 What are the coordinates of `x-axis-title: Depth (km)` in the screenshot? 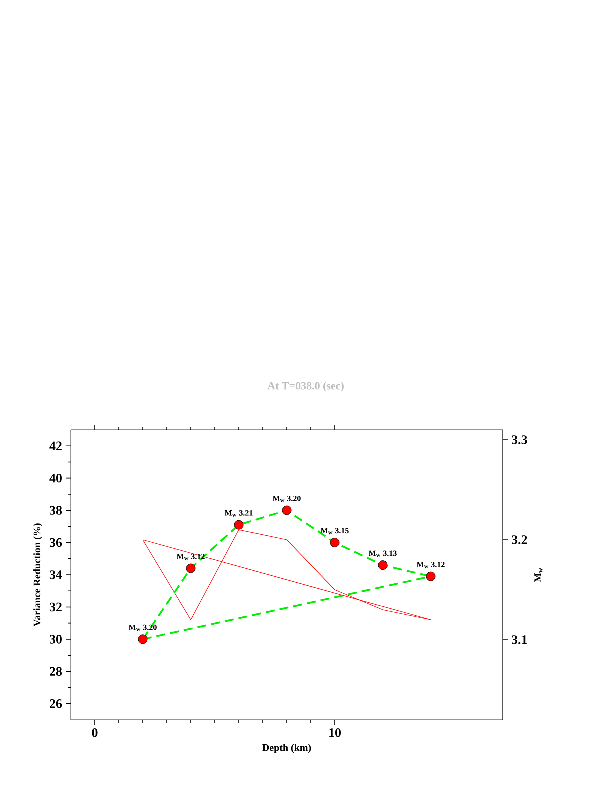 It's located at (287, 749).